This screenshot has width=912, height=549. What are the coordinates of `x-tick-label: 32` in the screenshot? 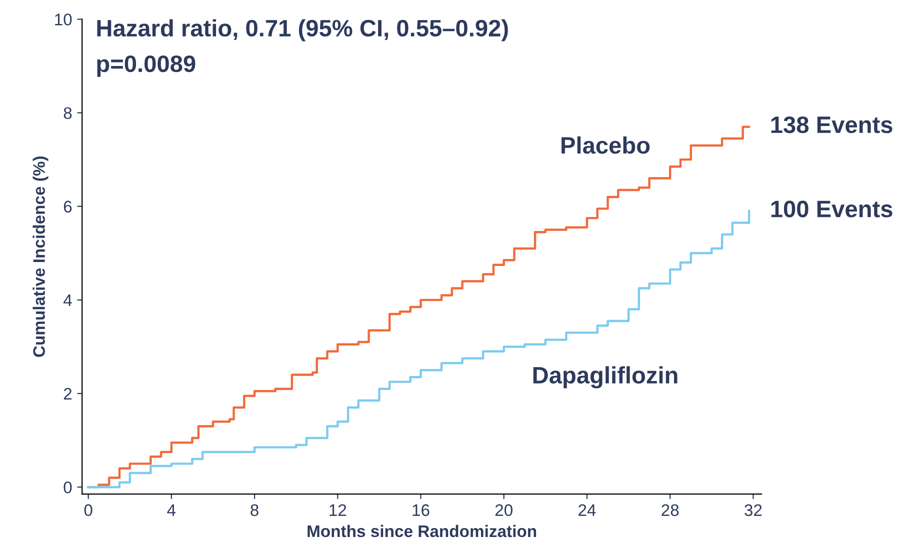 It's located at (753, 510).